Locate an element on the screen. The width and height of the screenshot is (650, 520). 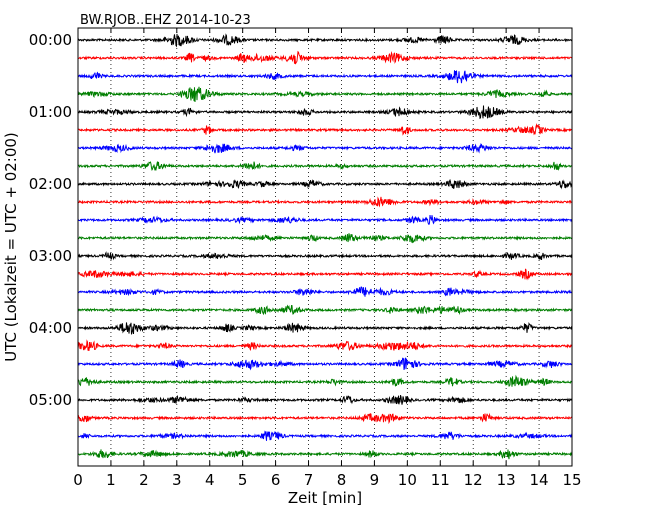
chart-title: BW.RJOB..EHZ 2014-10-23 is located at coordinates (165, 20).